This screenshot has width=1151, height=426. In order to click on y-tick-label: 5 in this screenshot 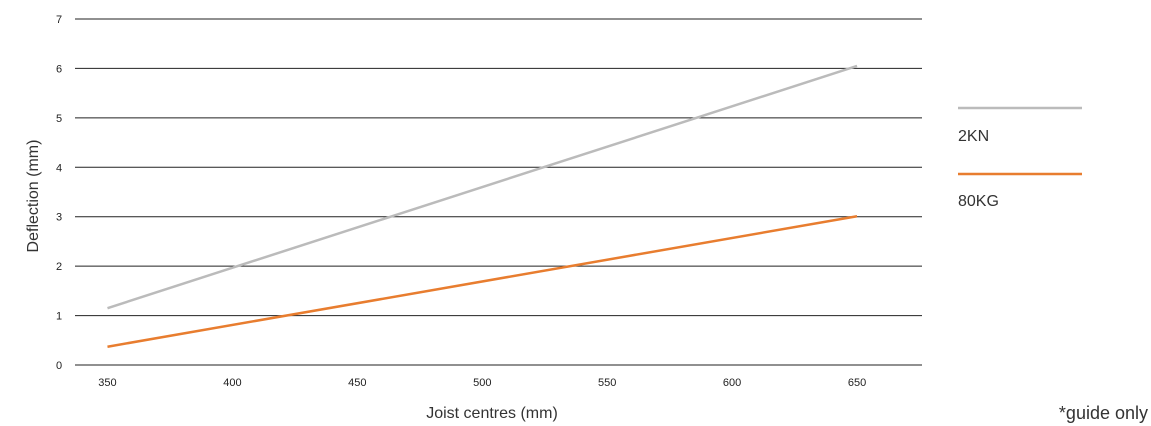, I will do `click(59, 119)`.